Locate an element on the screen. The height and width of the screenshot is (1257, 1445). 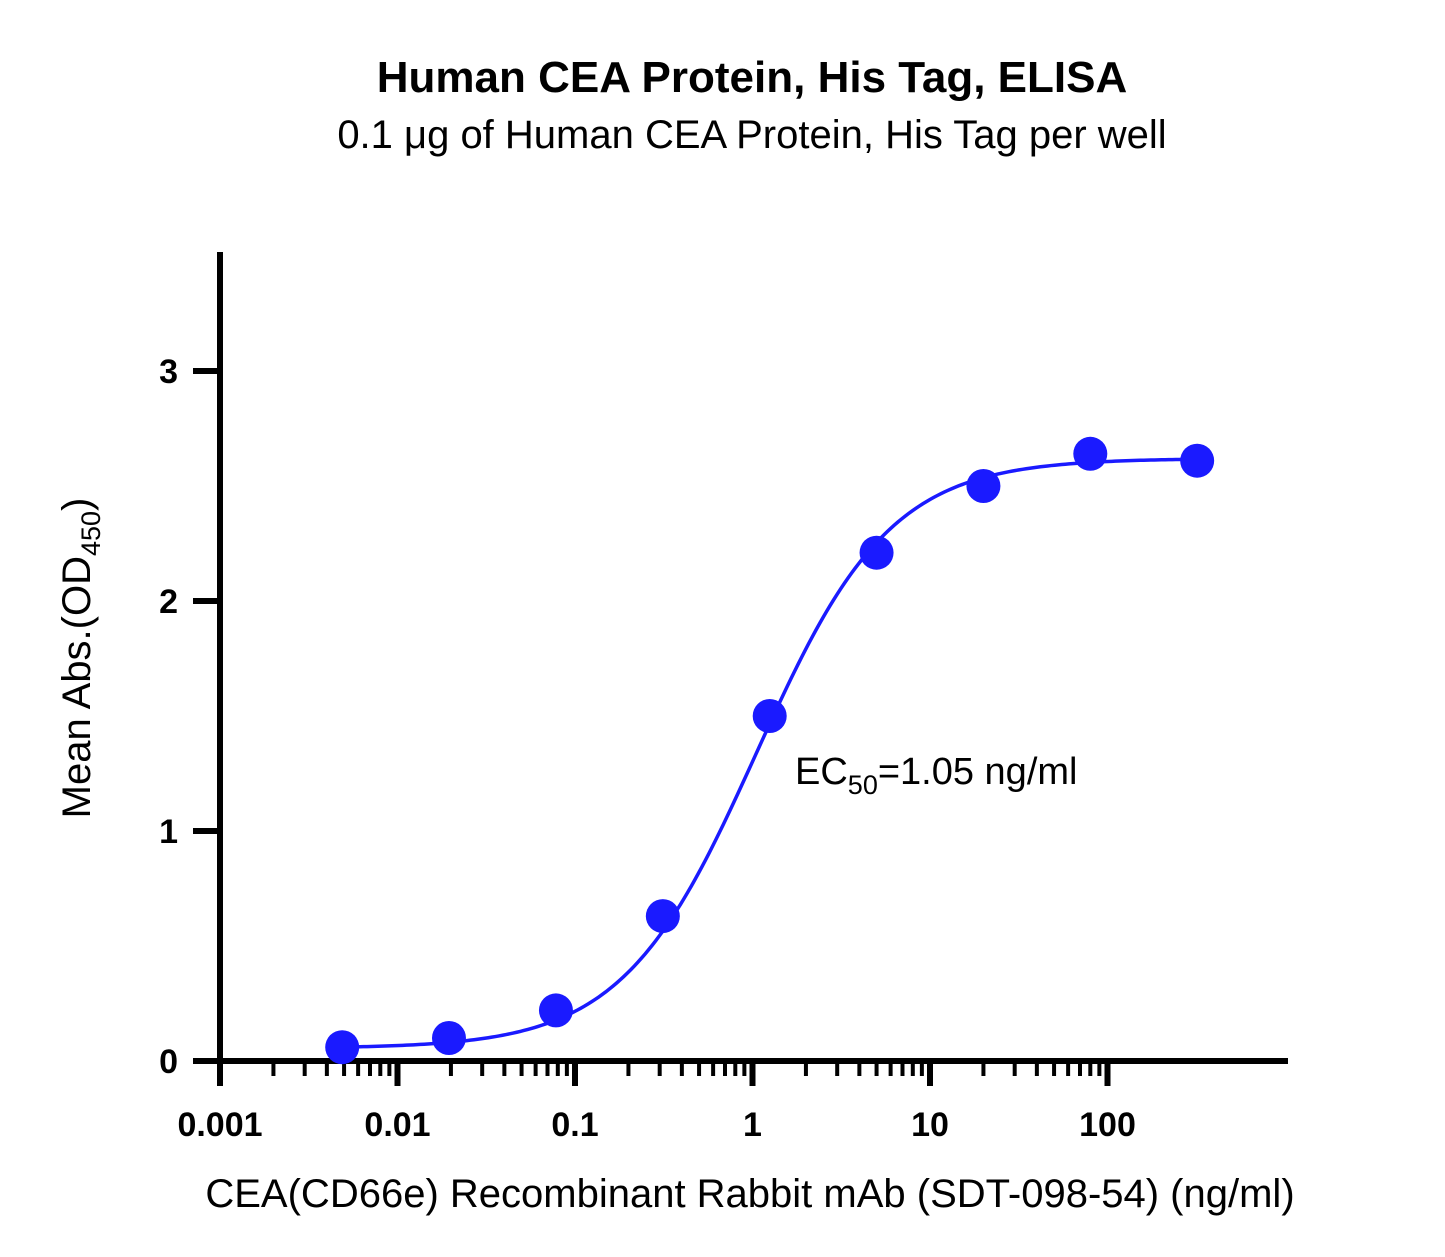
y-axis-label-main: Mean Abs.(OD is located at coordinates (77, 687).